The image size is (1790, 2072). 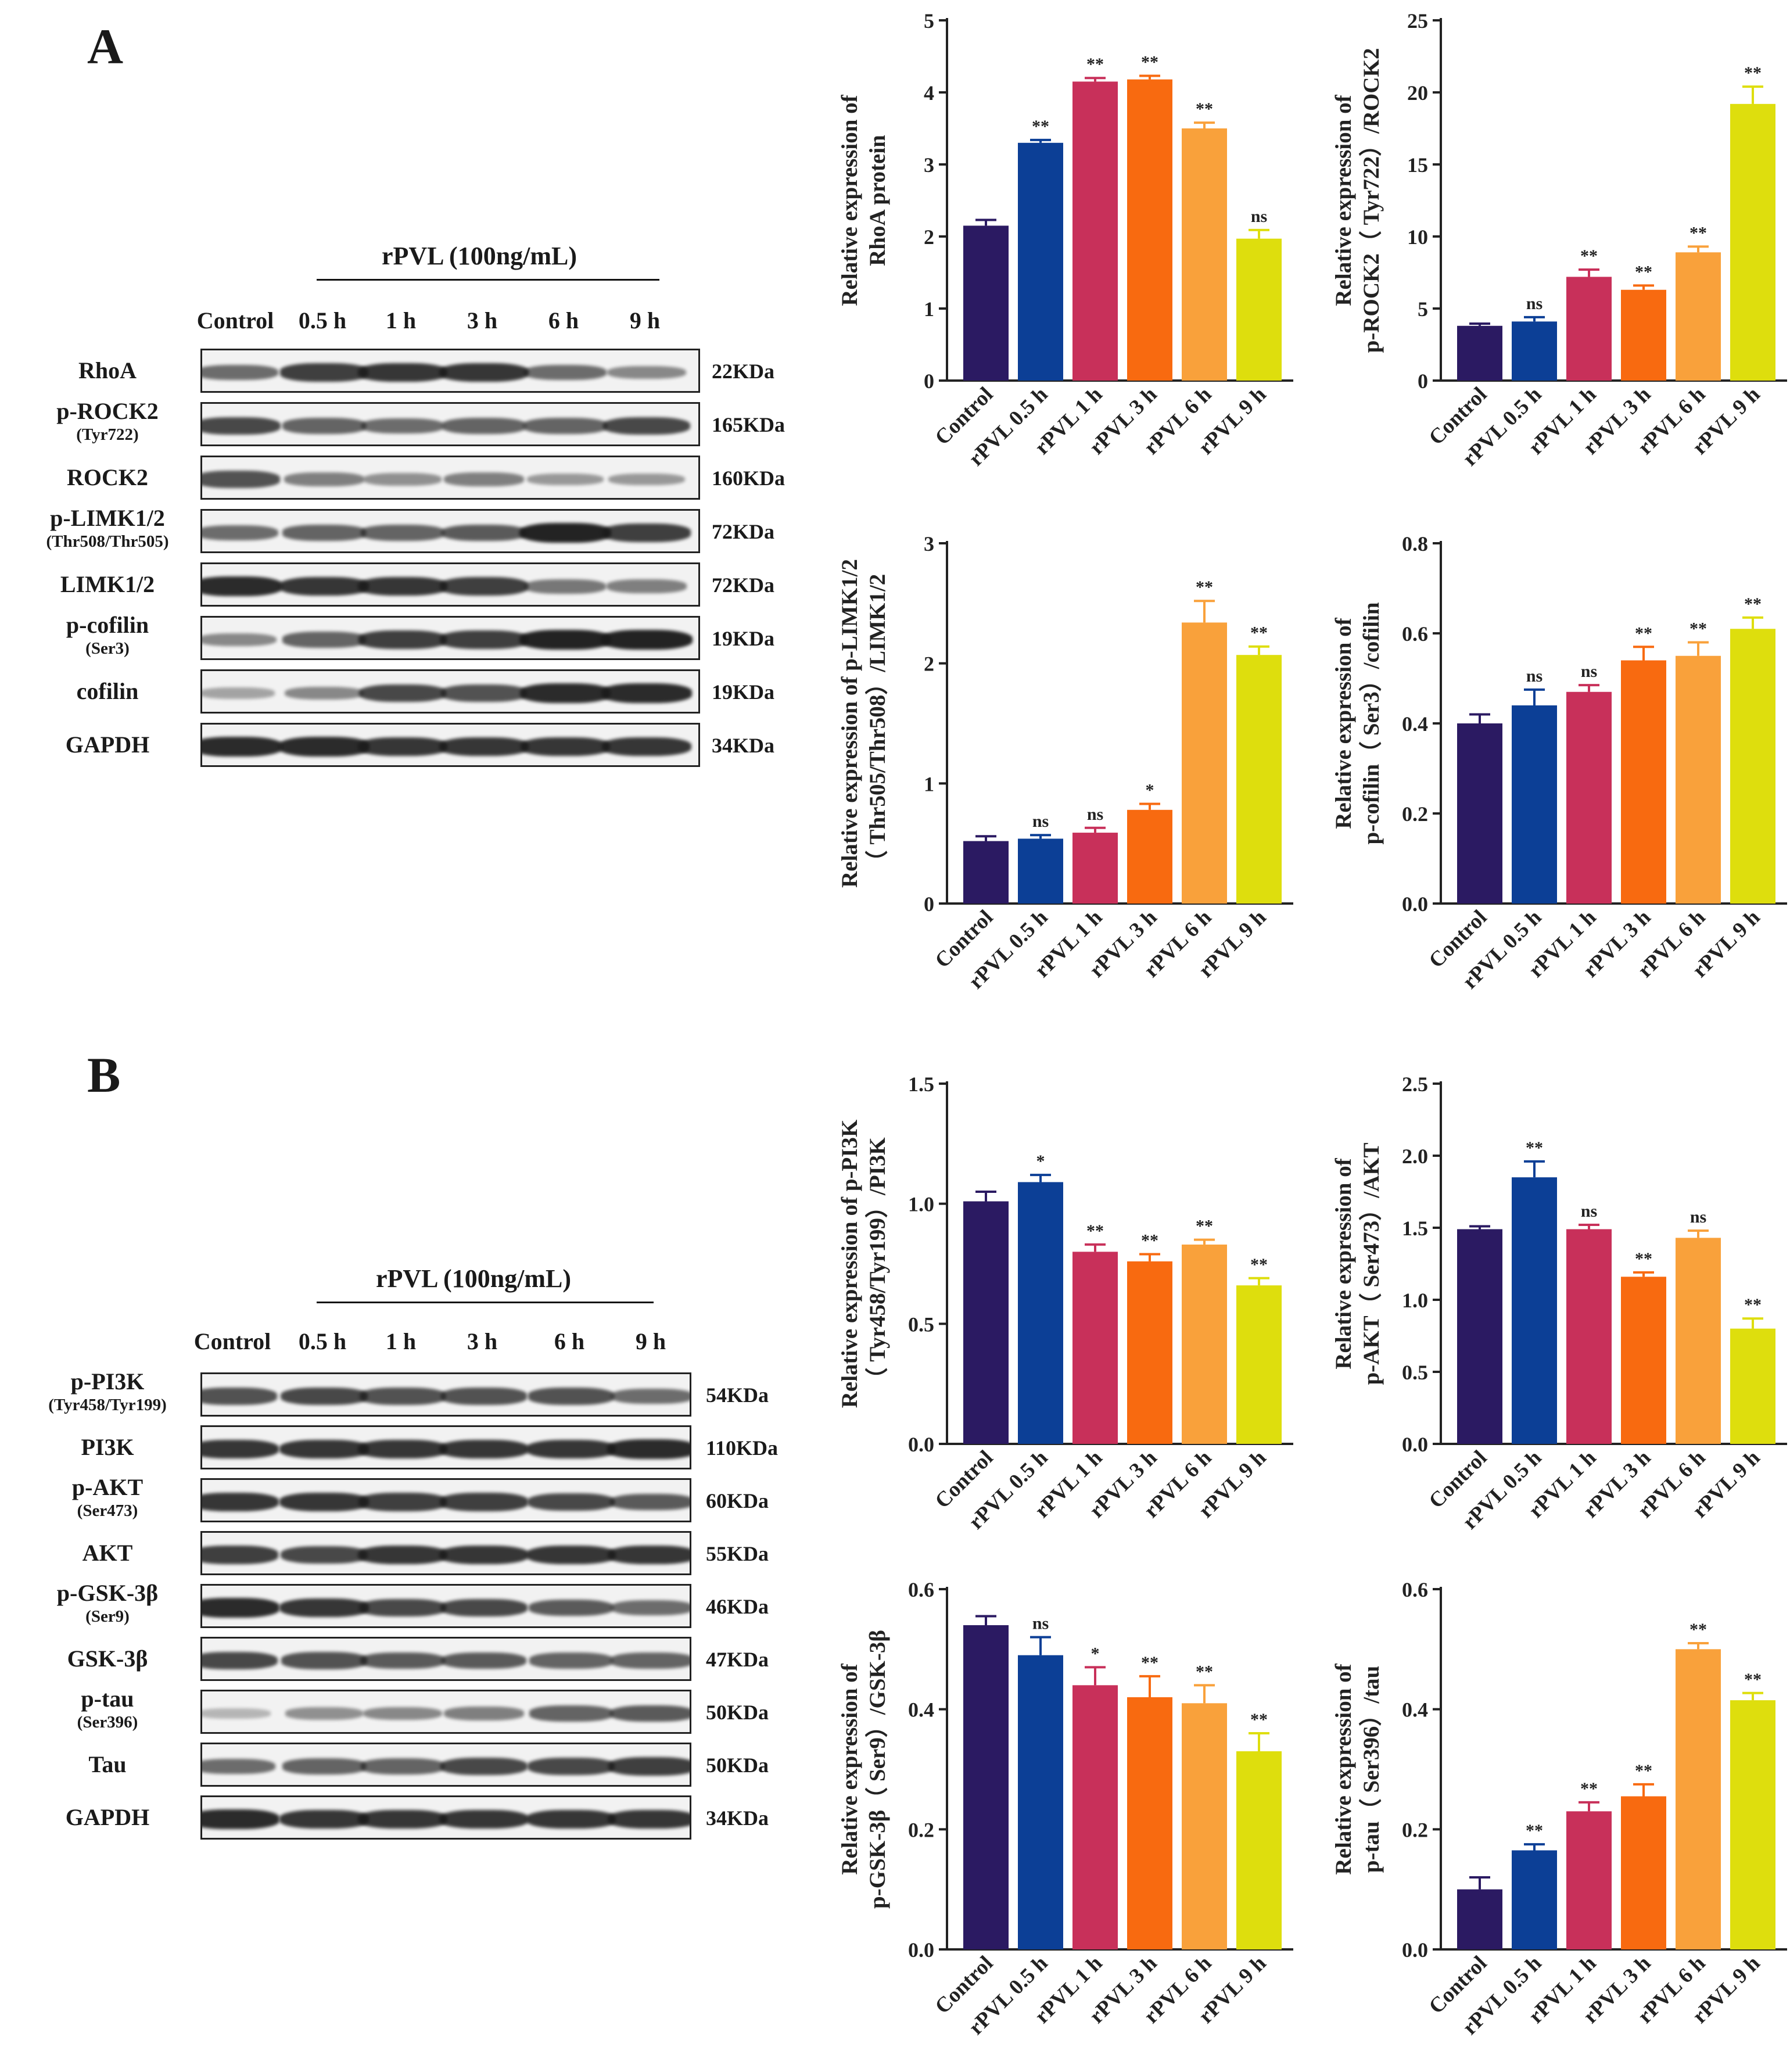 I want to click on protein-label: GSK-3β, so click(x=107, y=1659).